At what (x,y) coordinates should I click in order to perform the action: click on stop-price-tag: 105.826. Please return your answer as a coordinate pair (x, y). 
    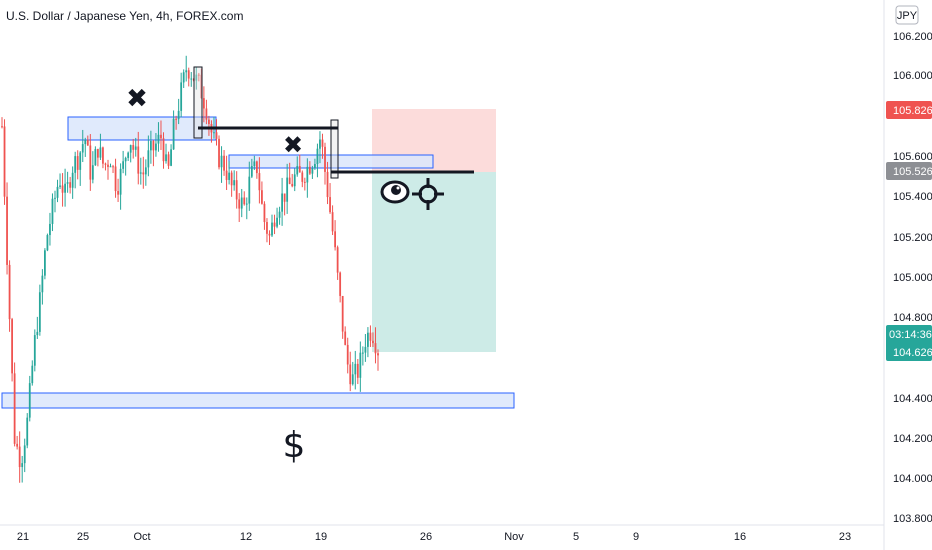
    Looking at the image, I should click on (909, 110).